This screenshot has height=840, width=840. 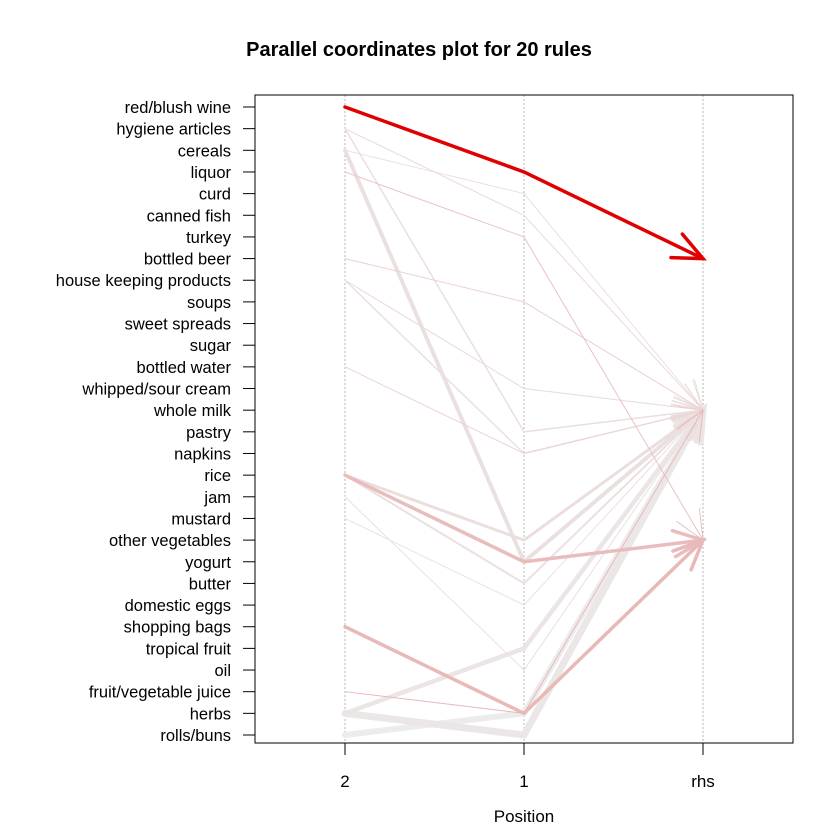 What do you see at coordinates (344, 781) in the screenshot?
I see `x-tick-label: 2` at bounding box center [344, 781].